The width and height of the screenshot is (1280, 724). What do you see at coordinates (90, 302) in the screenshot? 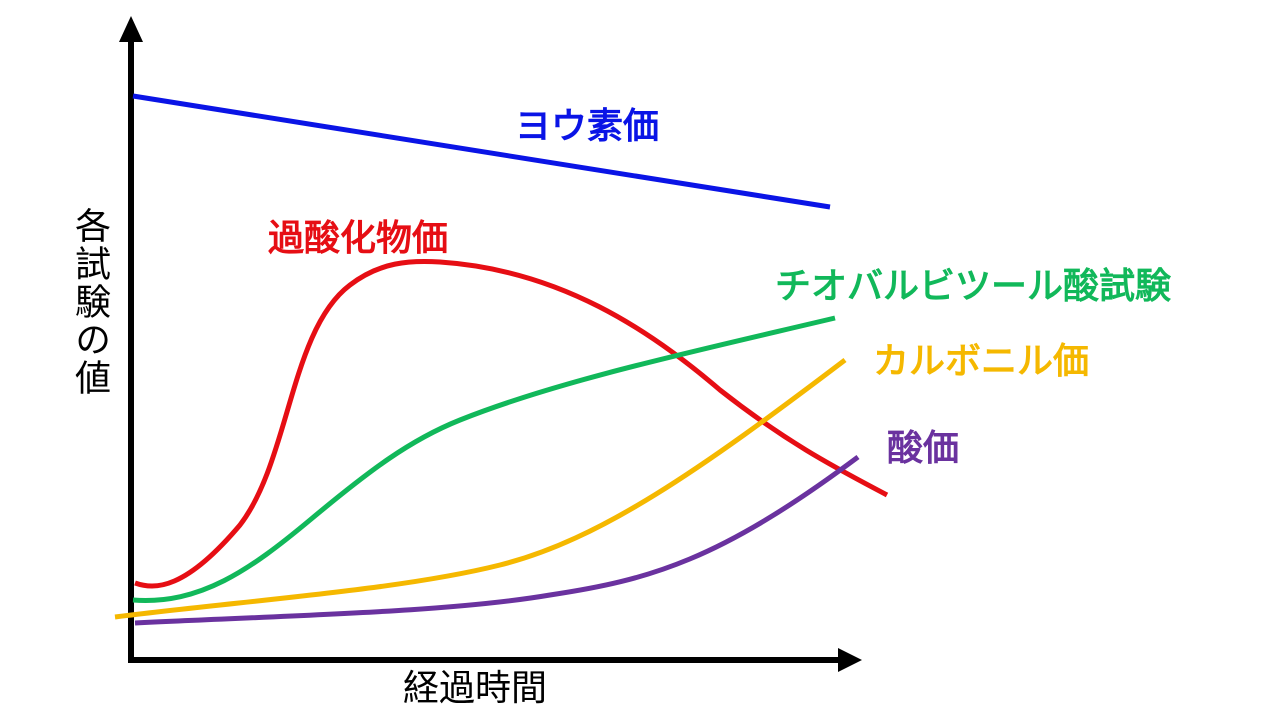
I see `y-axis-label: 各試験の値` at bounding box center [90, 302].